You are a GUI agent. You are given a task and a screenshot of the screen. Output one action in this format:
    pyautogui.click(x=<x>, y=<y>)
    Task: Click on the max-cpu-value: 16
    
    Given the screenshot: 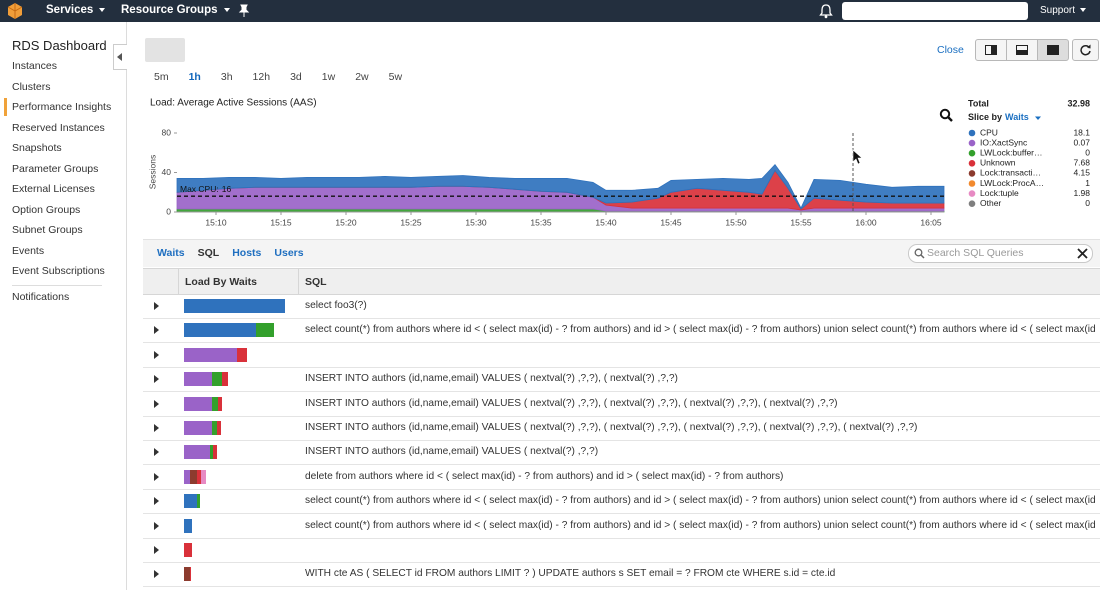 What is the action you would take?
    pyautogui.click(x=227, y=189)
    